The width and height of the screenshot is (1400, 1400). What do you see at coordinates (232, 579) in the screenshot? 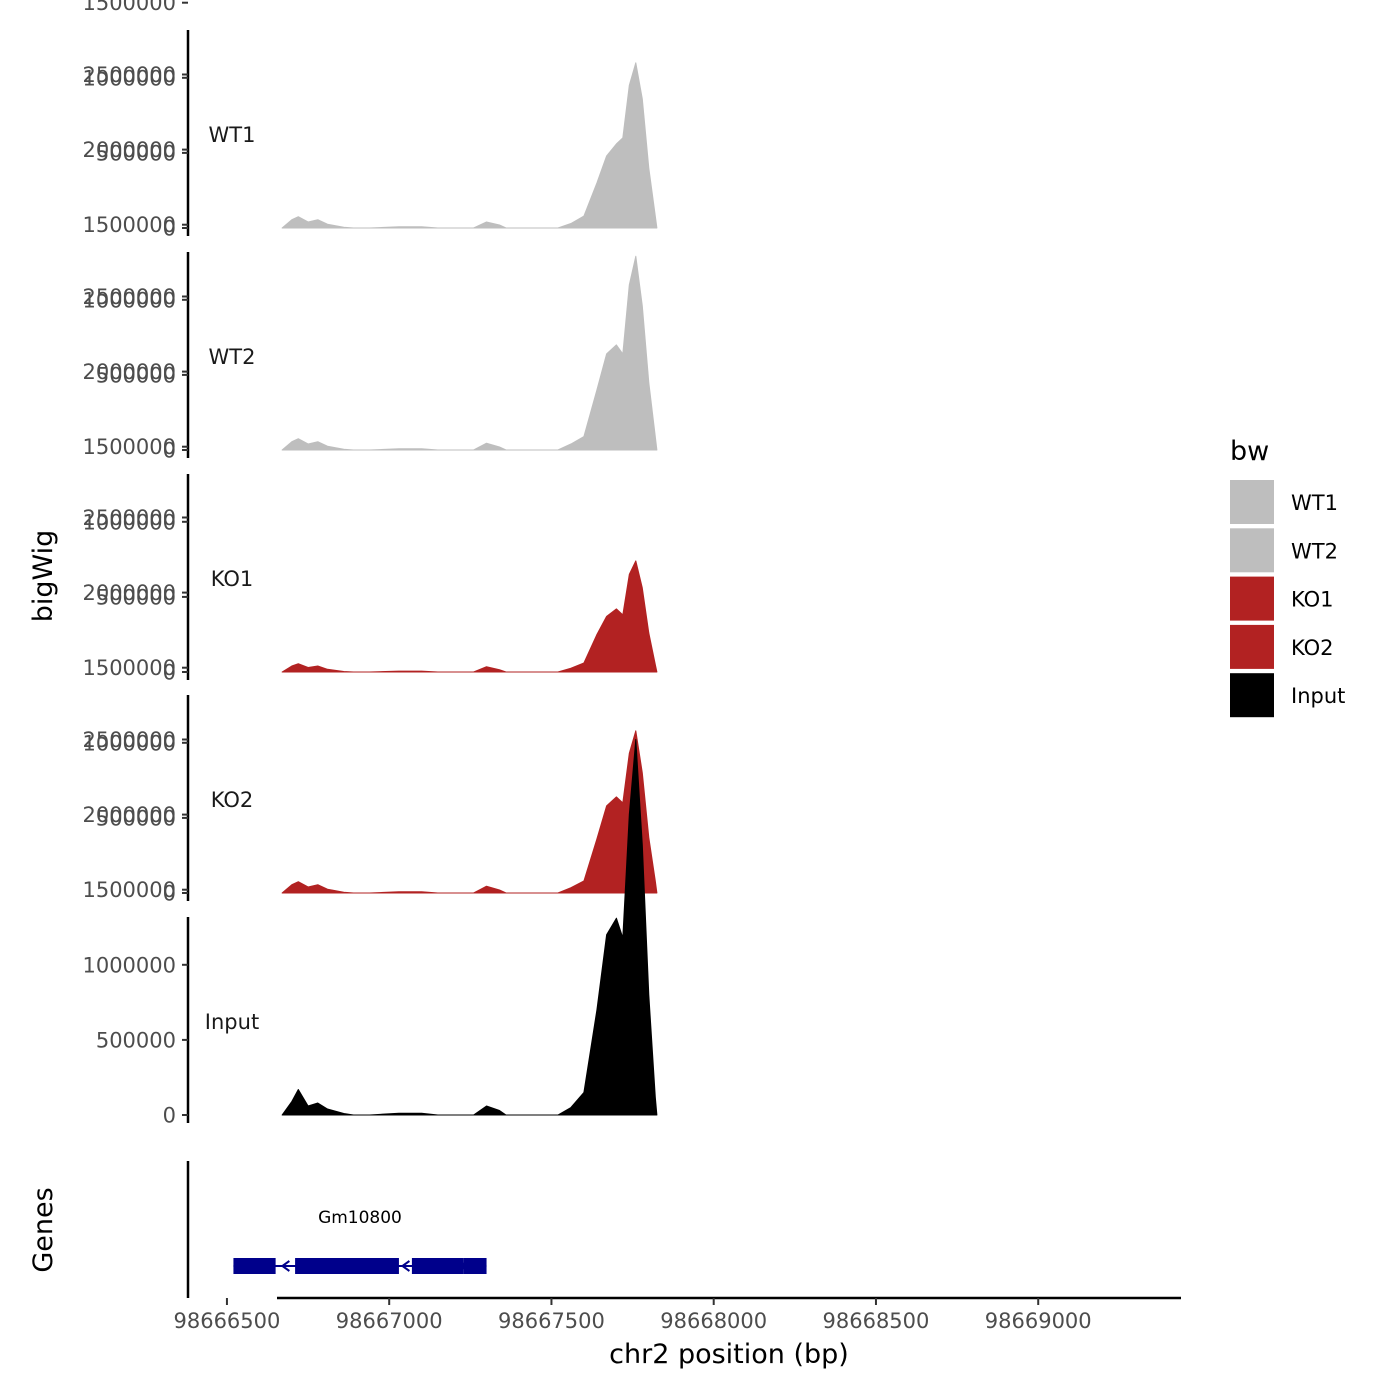
I see `track-label-ko1: KO1` at bounding box center [232, 579].